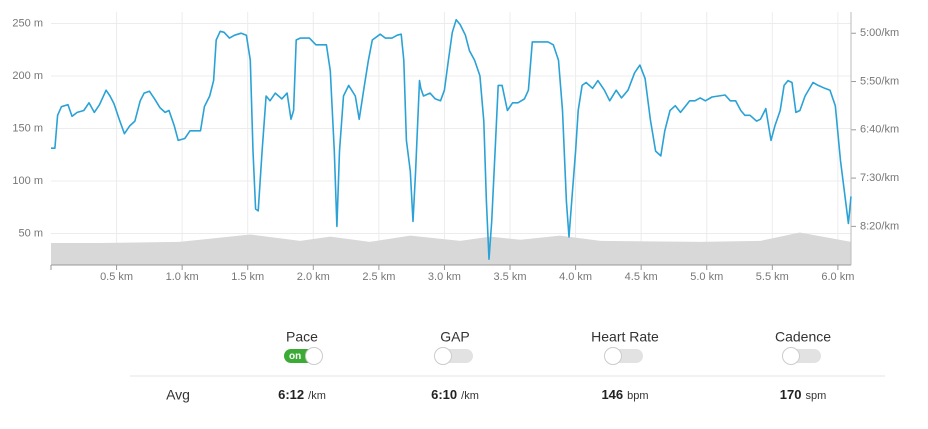 The height and width of the screenshot is (429, 928). Describe the element at coordinates (444, 277) in the screenshot. I see `x-tick-label: 3.0 km` at that location.